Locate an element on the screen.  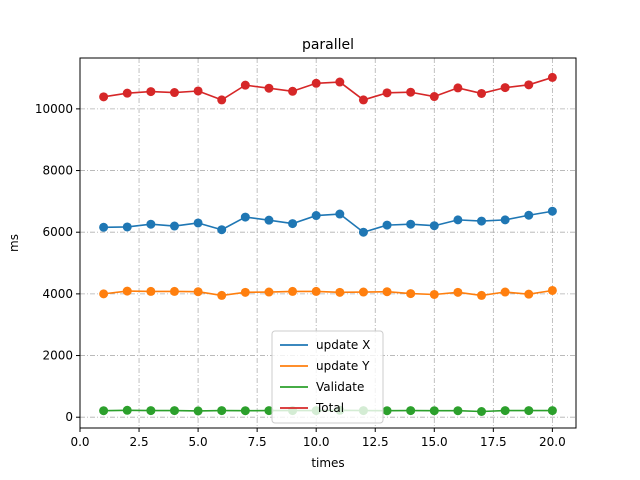
x-axis: 0.0 2.5 5.0 7.5 10.0 12.5 15.0 17.5 20.0 is located at coordinates (318, 438).